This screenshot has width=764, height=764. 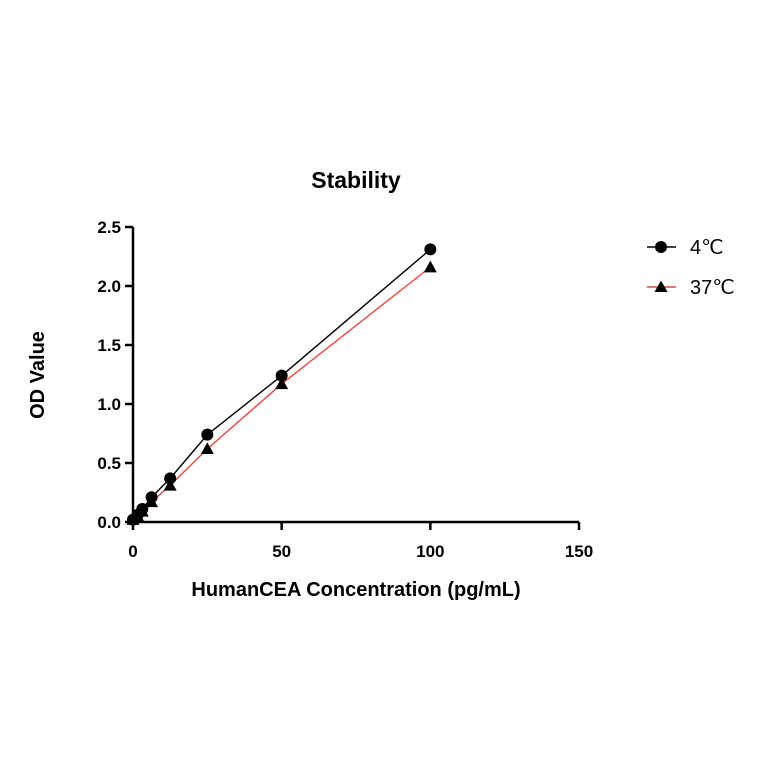 I want to click on x-tick-label: 100, so click(x=430, y=551).